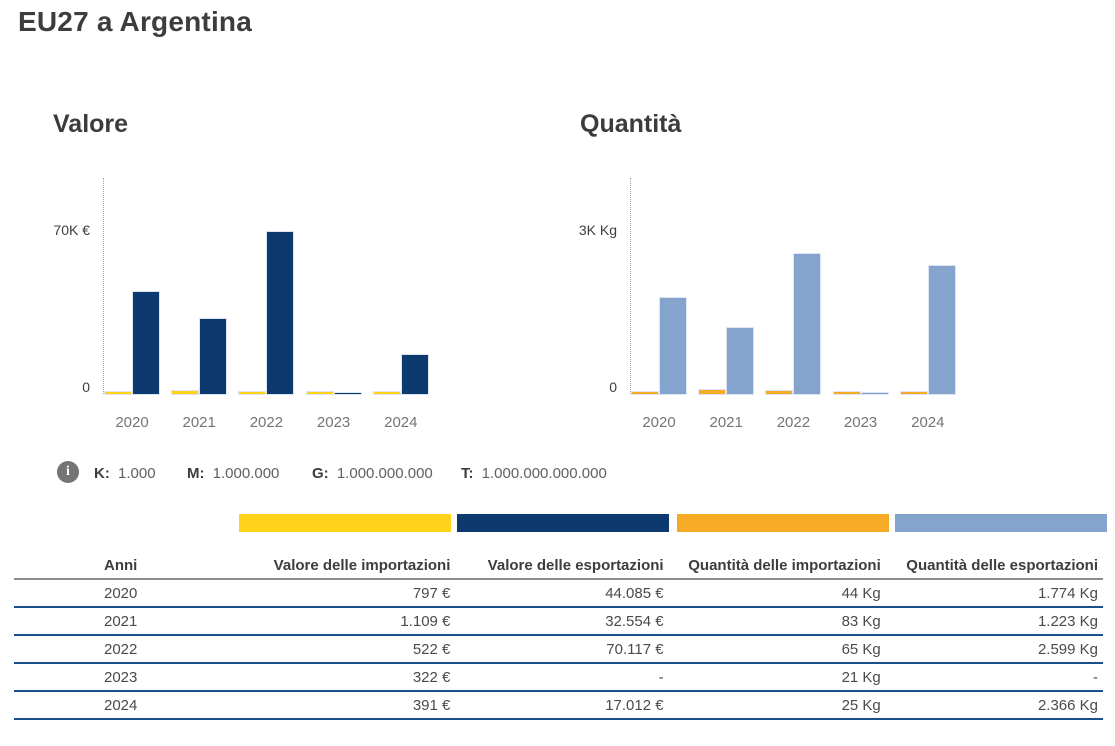  I want to click on year-cell: 2021, so click(122, 621).